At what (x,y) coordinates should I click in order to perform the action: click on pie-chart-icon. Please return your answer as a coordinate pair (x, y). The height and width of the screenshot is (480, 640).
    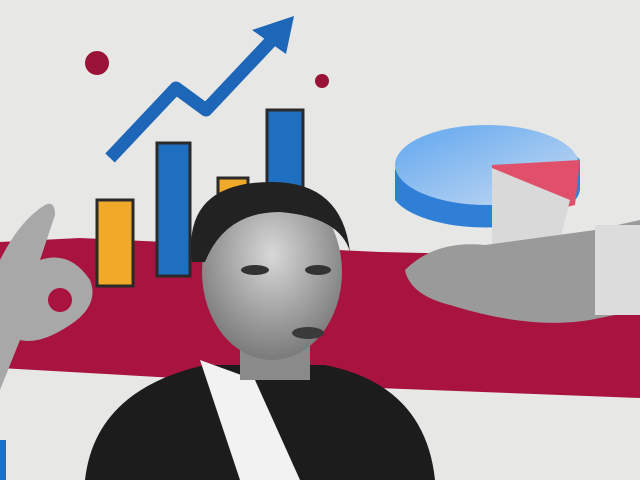
    Looking at the image, I should click on (487, 185).